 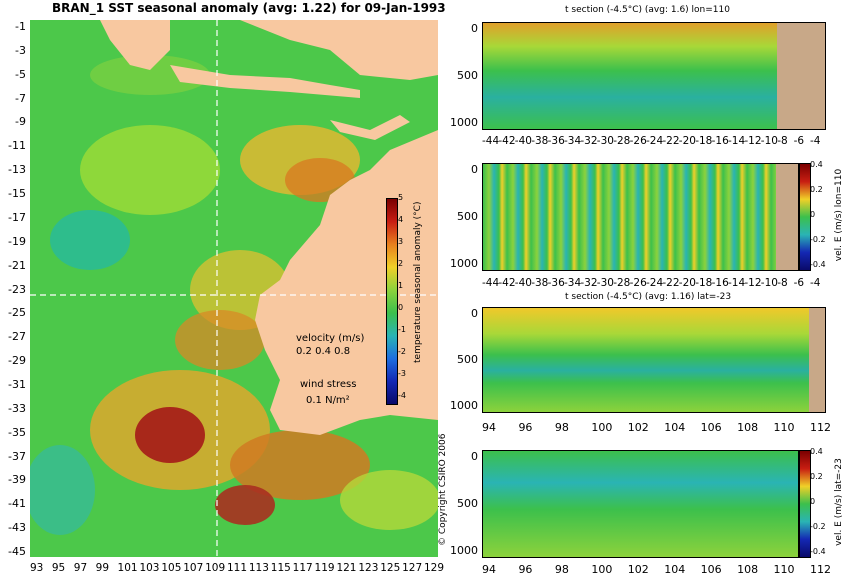 What do you see at coordinates (149, 568) in the screenshot?
I see `x-tick-label: 103` at bounding box center [149, 568].